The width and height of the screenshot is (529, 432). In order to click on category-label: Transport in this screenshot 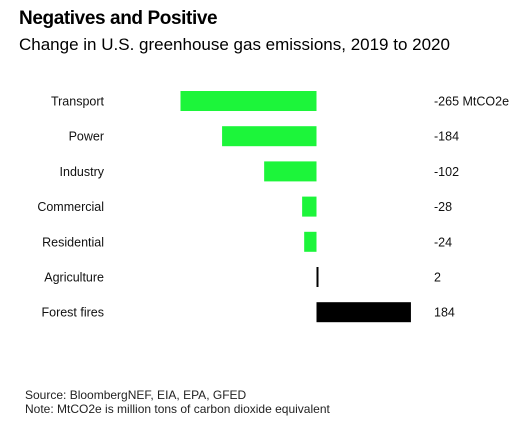, I will do `click(78, 102)`.